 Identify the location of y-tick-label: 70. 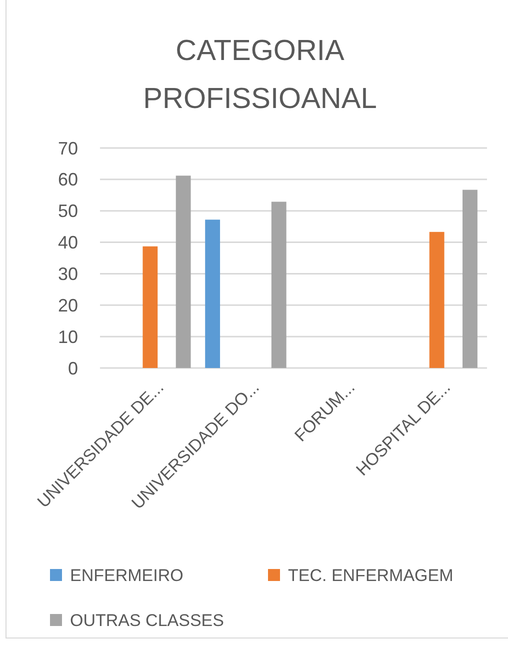
(68, 148).